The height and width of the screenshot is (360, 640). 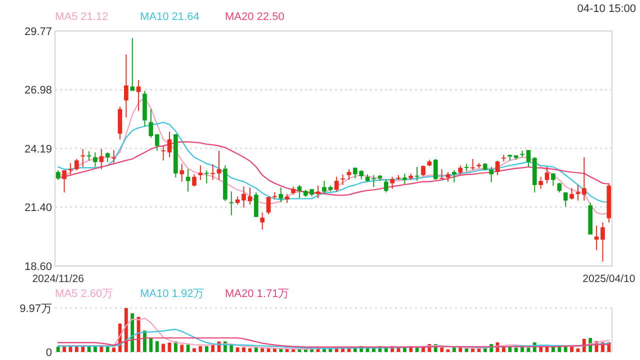 What do you see at coordinates (36, 309) in the screenshot?
I see `y-tick-label: 9.97万` at bounding box center [36, 309].